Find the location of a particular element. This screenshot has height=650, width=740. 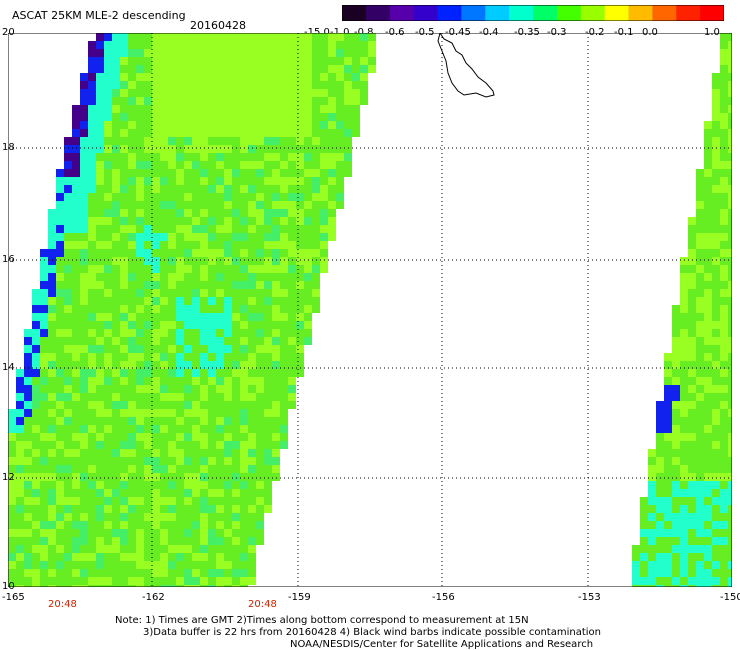

colorbar-swatch is located at coordinates (449, 13).